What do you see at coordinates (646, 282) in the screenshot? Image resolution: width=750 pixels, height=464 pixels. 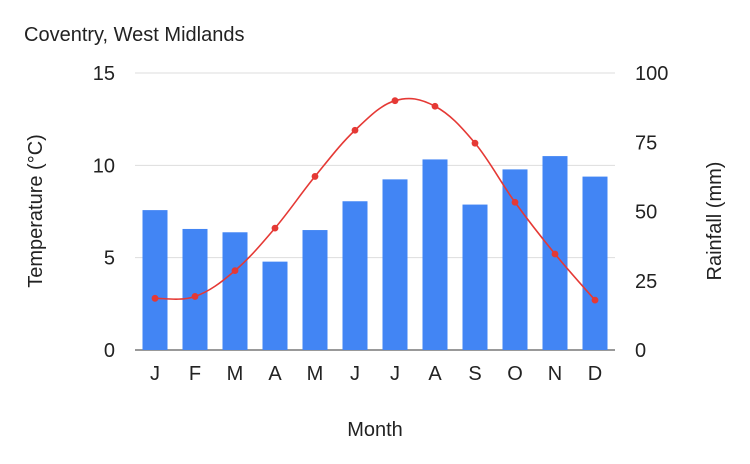 I see `right-y-tick-label: 25` at bounding box center [646, 282].